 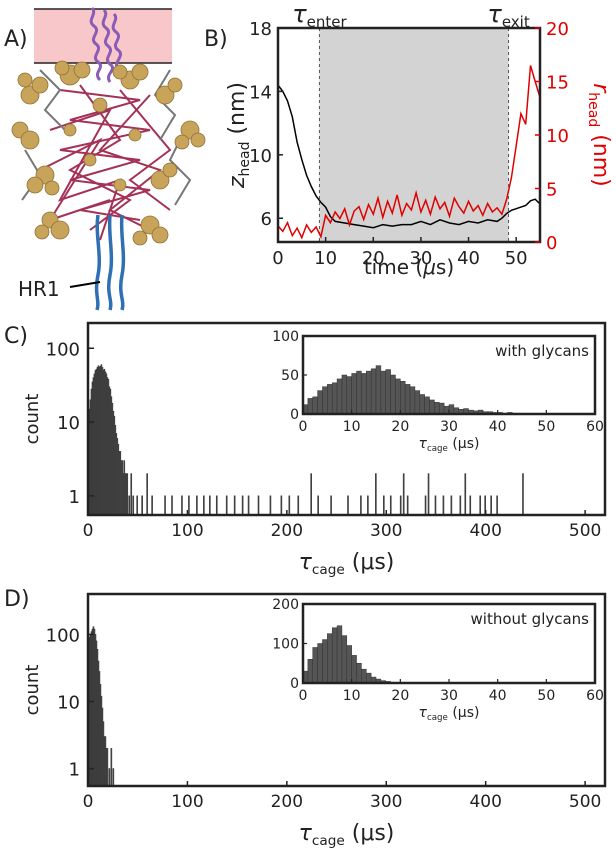 What do you see at coordinates (600, 157) in the screenshot?
I see `y-right-unit: (nm)` at bounding box center [600, 157].